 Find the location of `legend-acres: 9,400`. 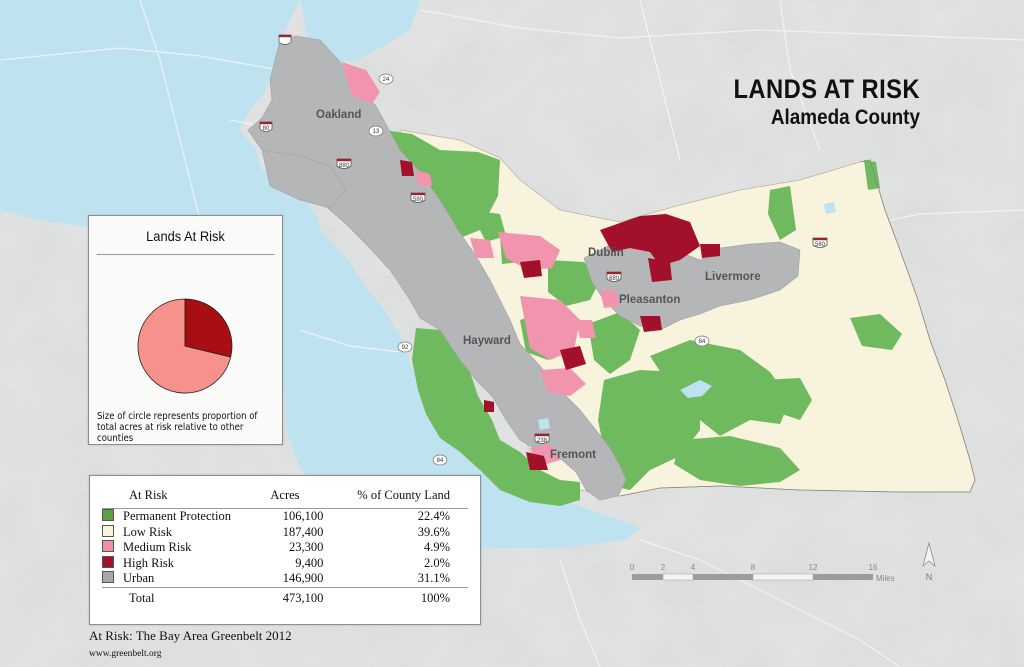

legend-acres: 9,400 is located at coordinates (309, 562).